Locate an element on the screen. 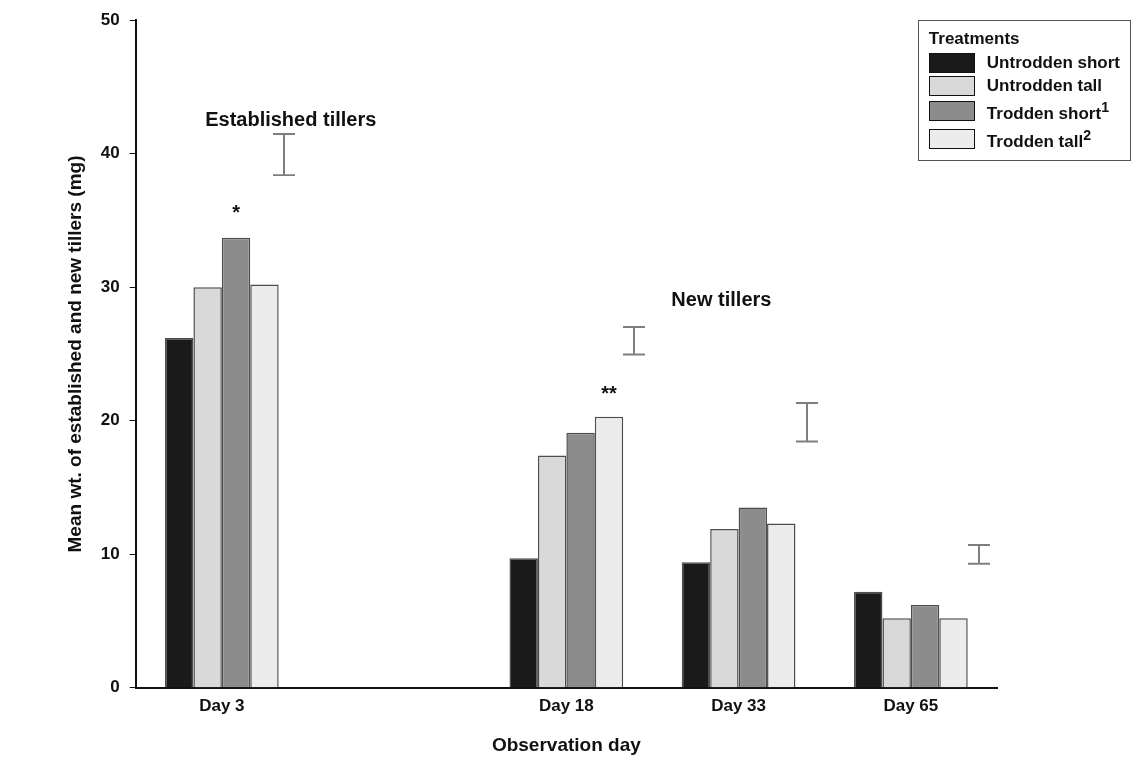 This screenshot has height=771, width=1137. annotation: Established tillers is located at coordinates (291, 118).